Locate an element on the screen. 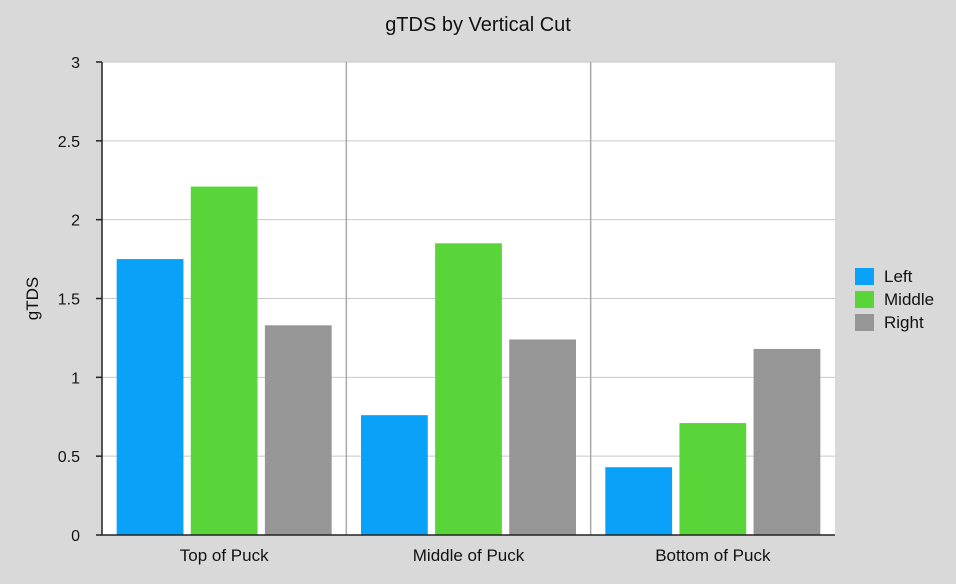  y-tick-label: 2 is located at coordinates (75, 221).